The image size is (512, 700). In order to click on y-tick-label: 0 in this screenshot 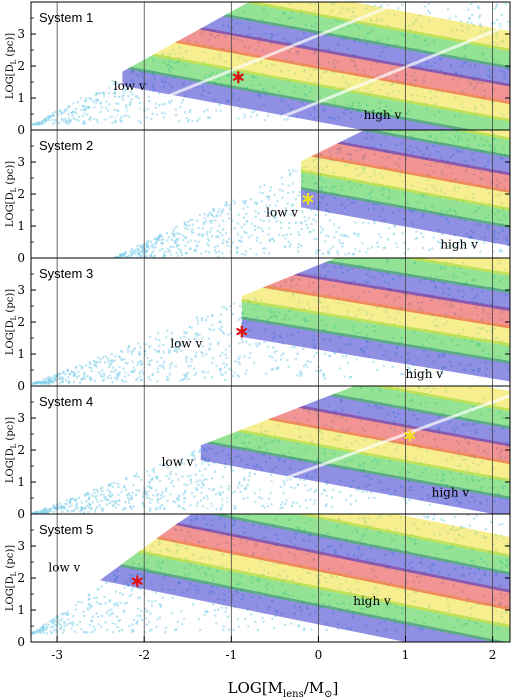, I will do `click(21, 130)`.